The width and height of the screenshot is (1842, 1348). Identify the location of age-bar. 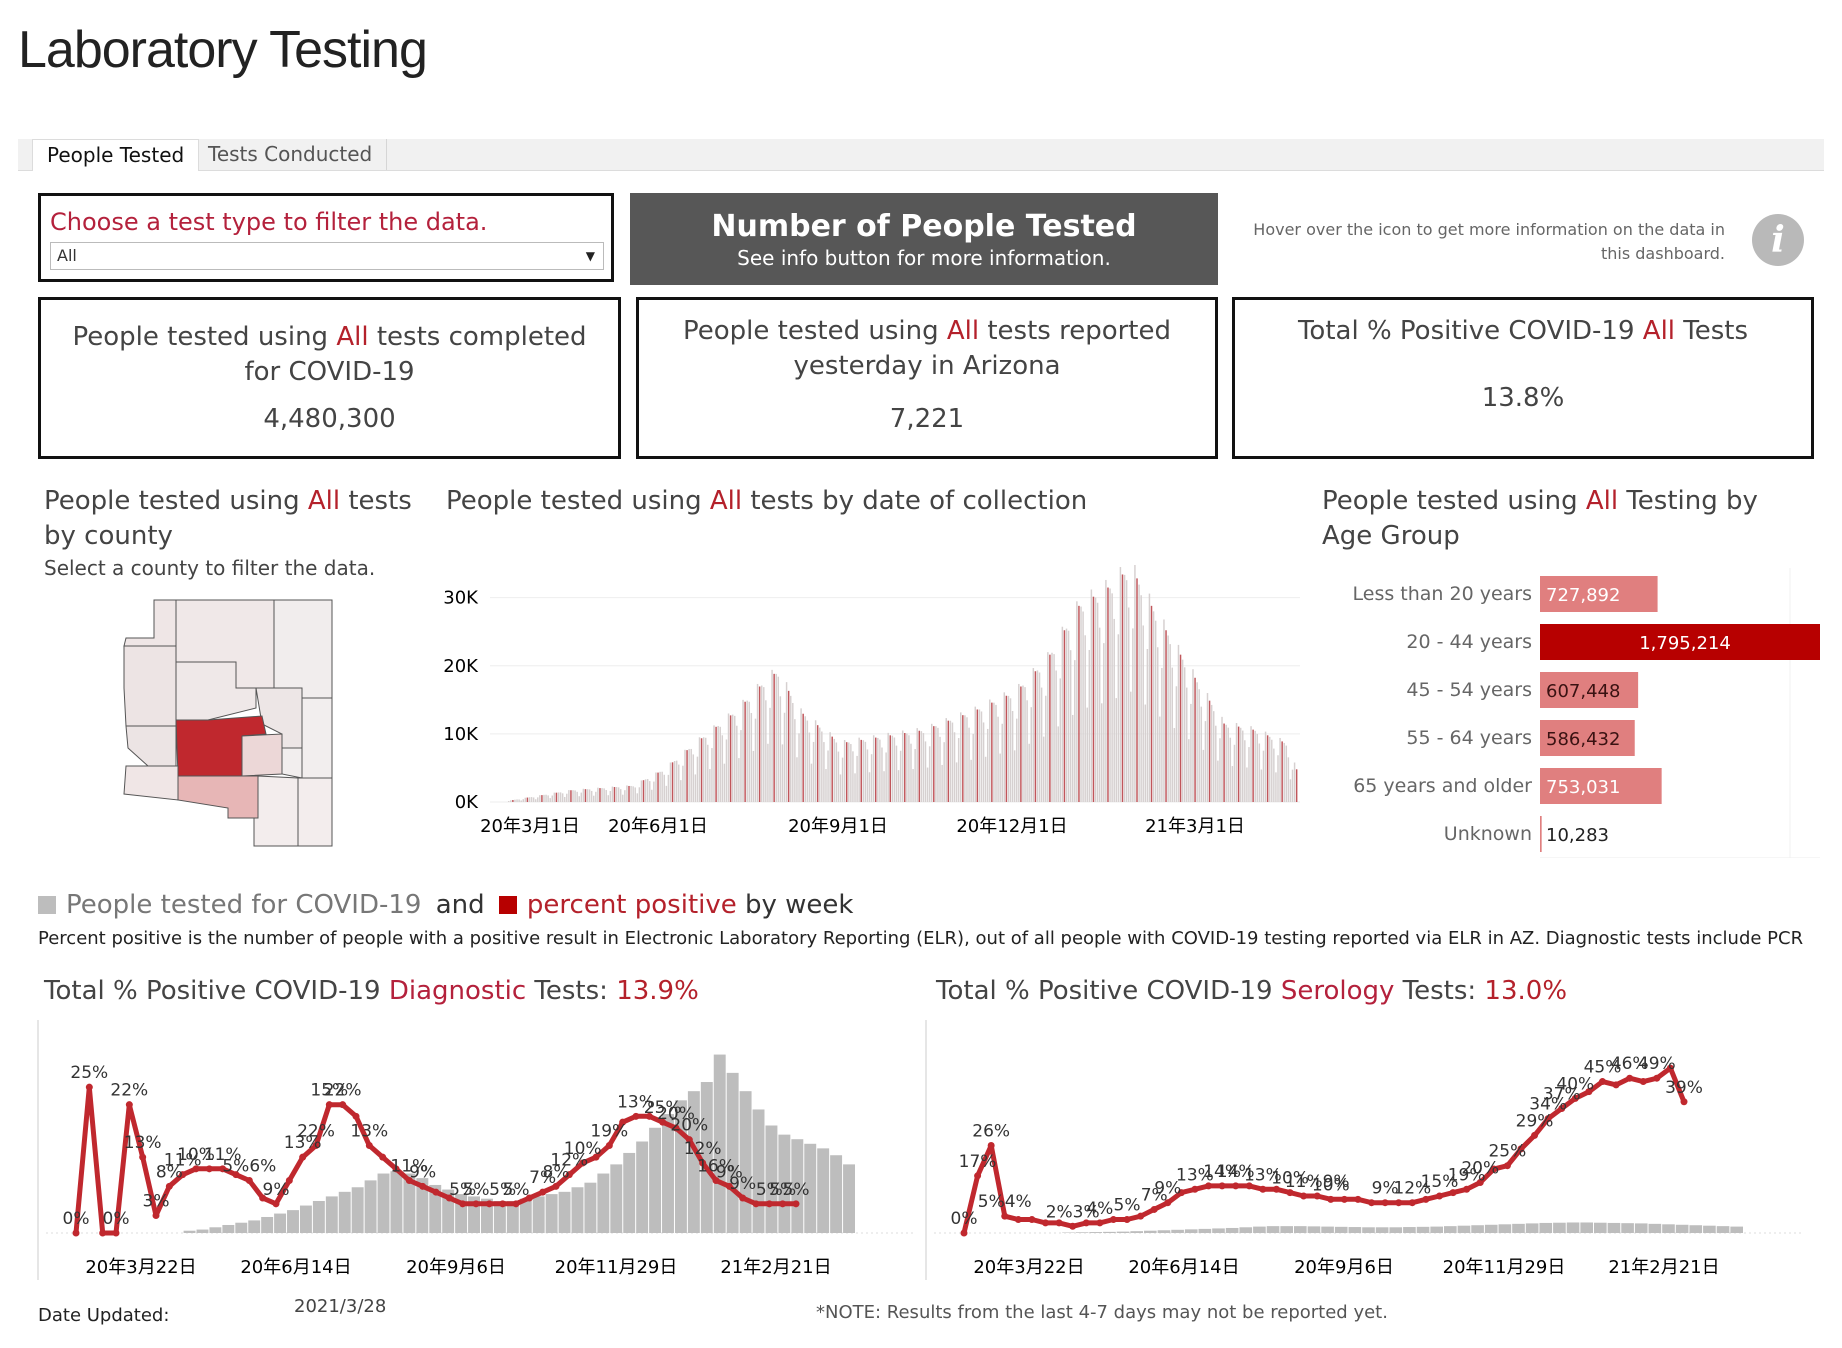
(1601, 786).